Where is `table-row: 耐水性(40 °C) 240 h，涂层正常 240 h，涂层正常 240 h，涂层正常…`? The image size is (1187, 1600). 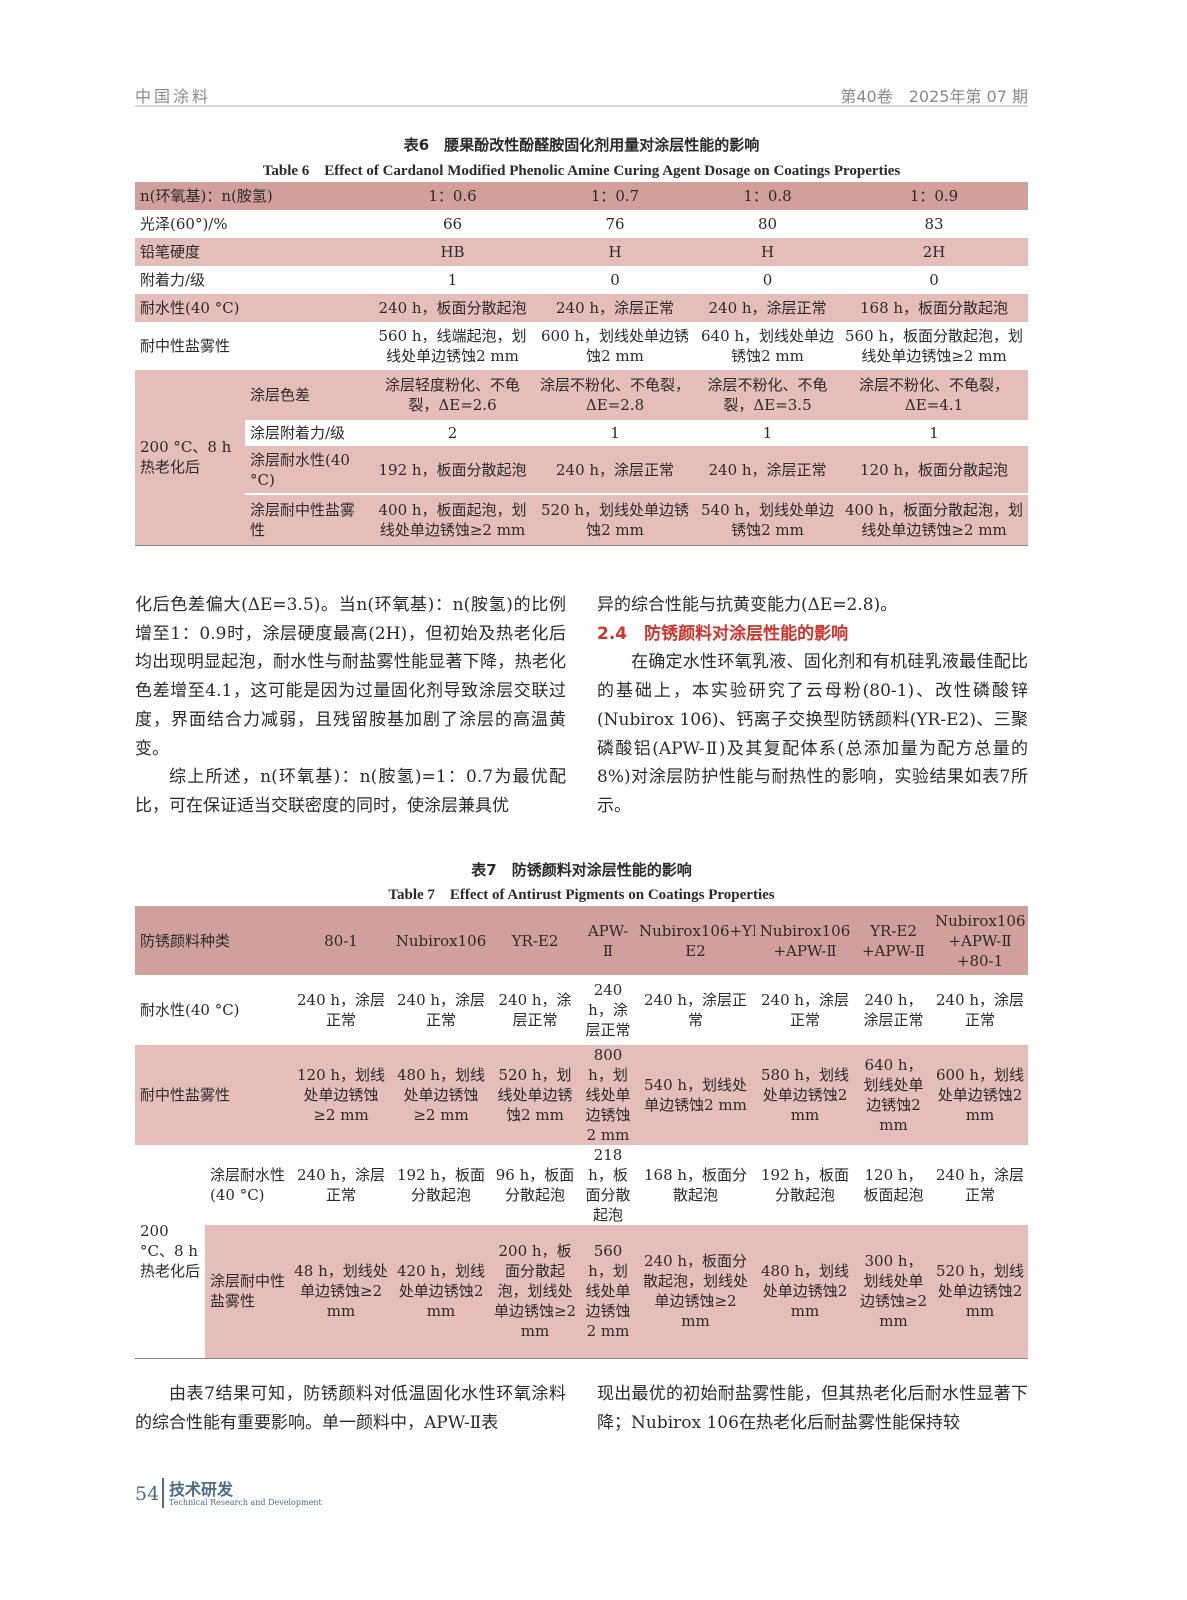
table-row: 耐水性(40 °C) 240 h，涂层正常 240 h，涂层正常 240 h，涂层正常… is located at coordinates (582, 1010).